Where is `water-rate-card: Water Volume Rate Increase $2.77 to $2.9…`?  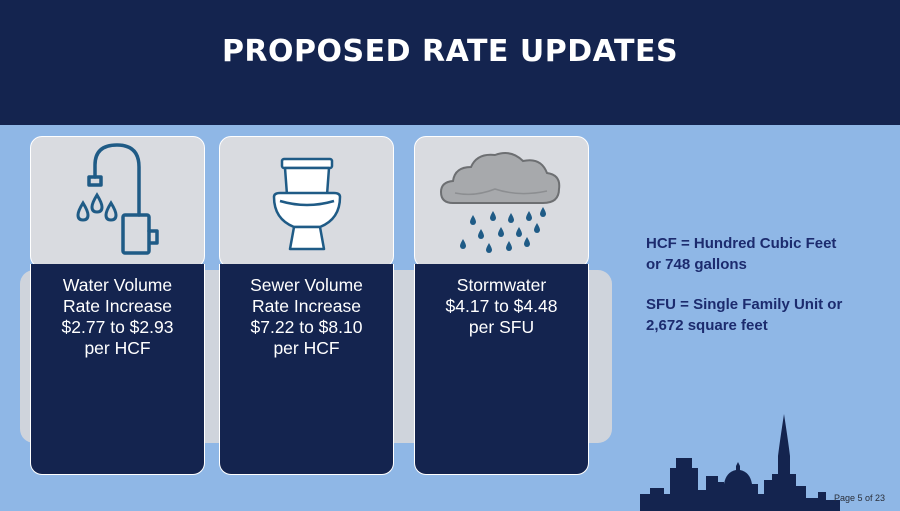 water-rate-card: Water Volume Rate Increase $2.77 to $2.9… is located at coordinates (117, 369).